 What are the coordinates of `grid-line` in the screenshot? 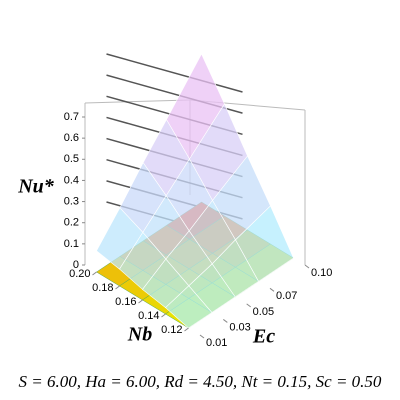 It's located at (174, 73).